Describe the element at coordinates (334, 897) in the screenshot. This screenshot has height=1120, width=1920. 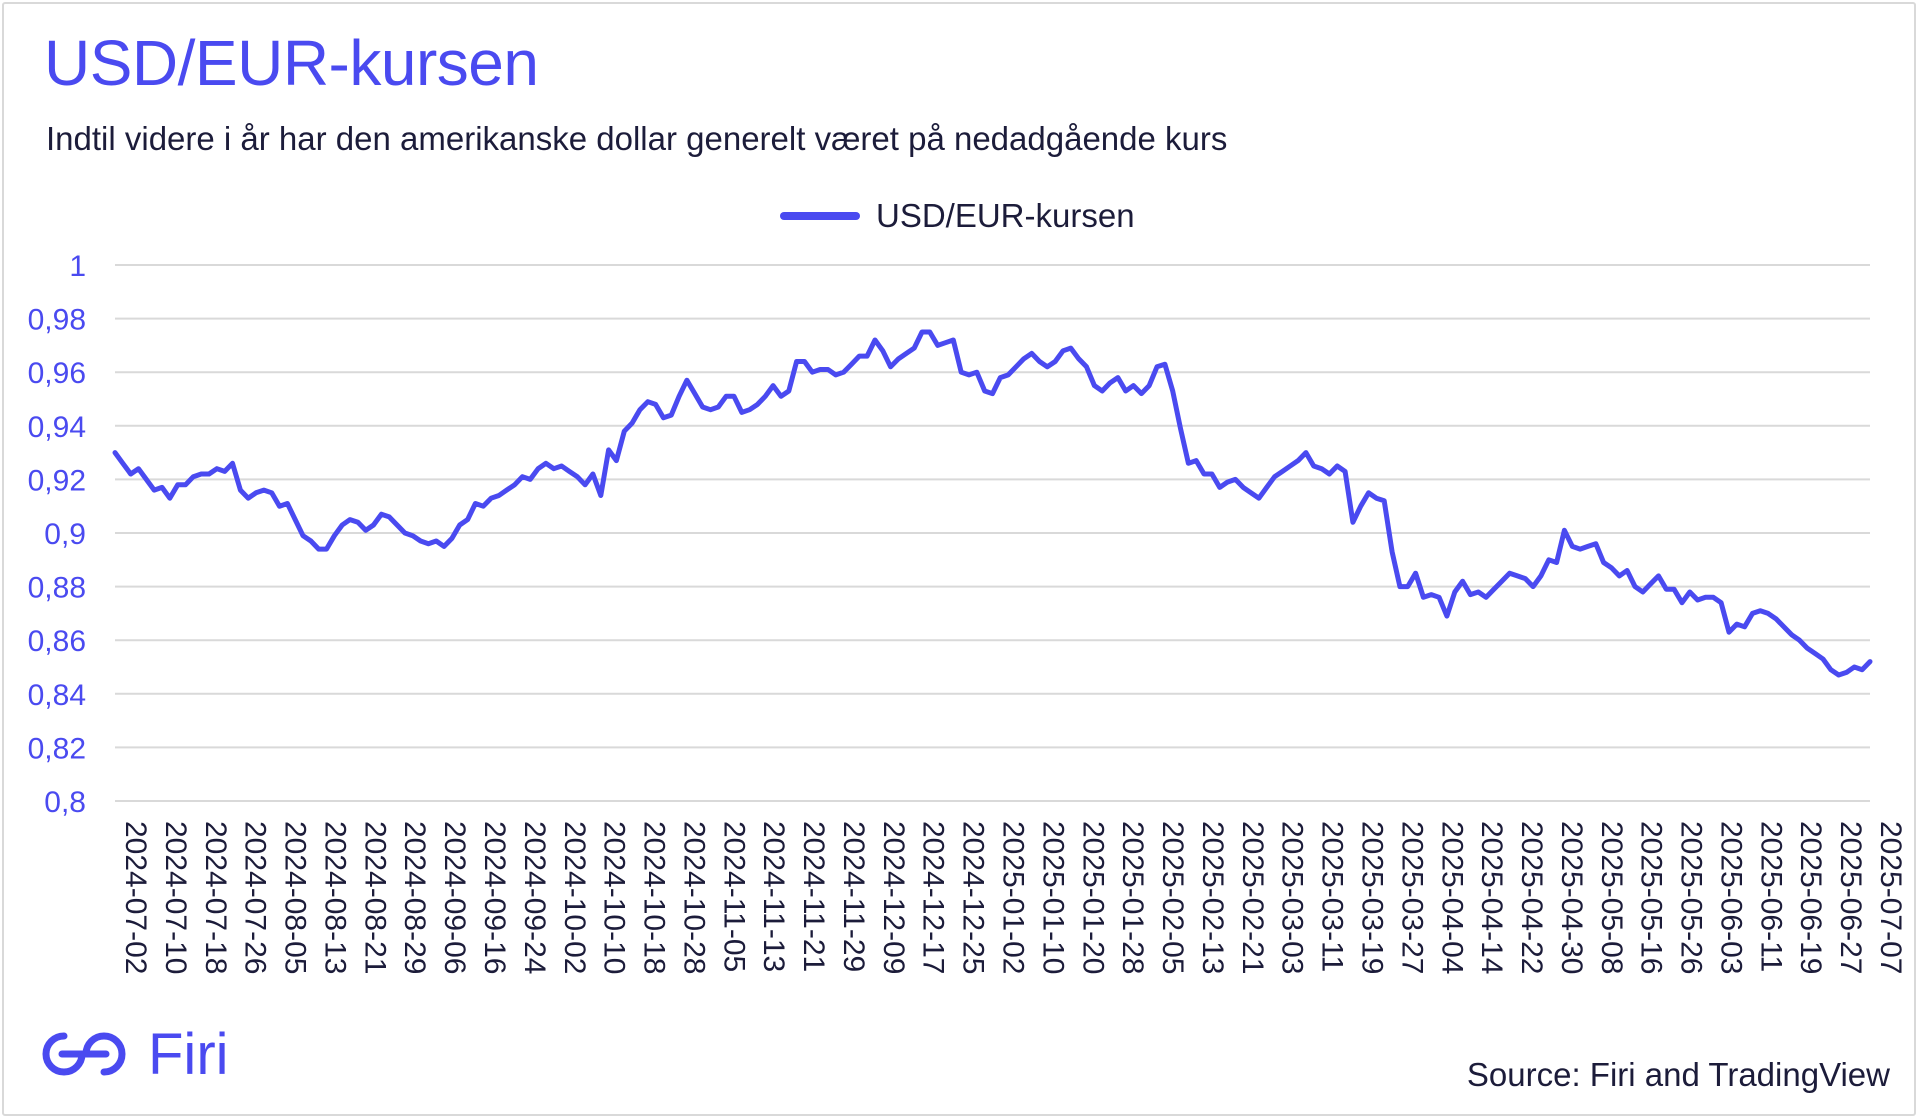
I see `x-tick-label: 2024-08-13` at that location.